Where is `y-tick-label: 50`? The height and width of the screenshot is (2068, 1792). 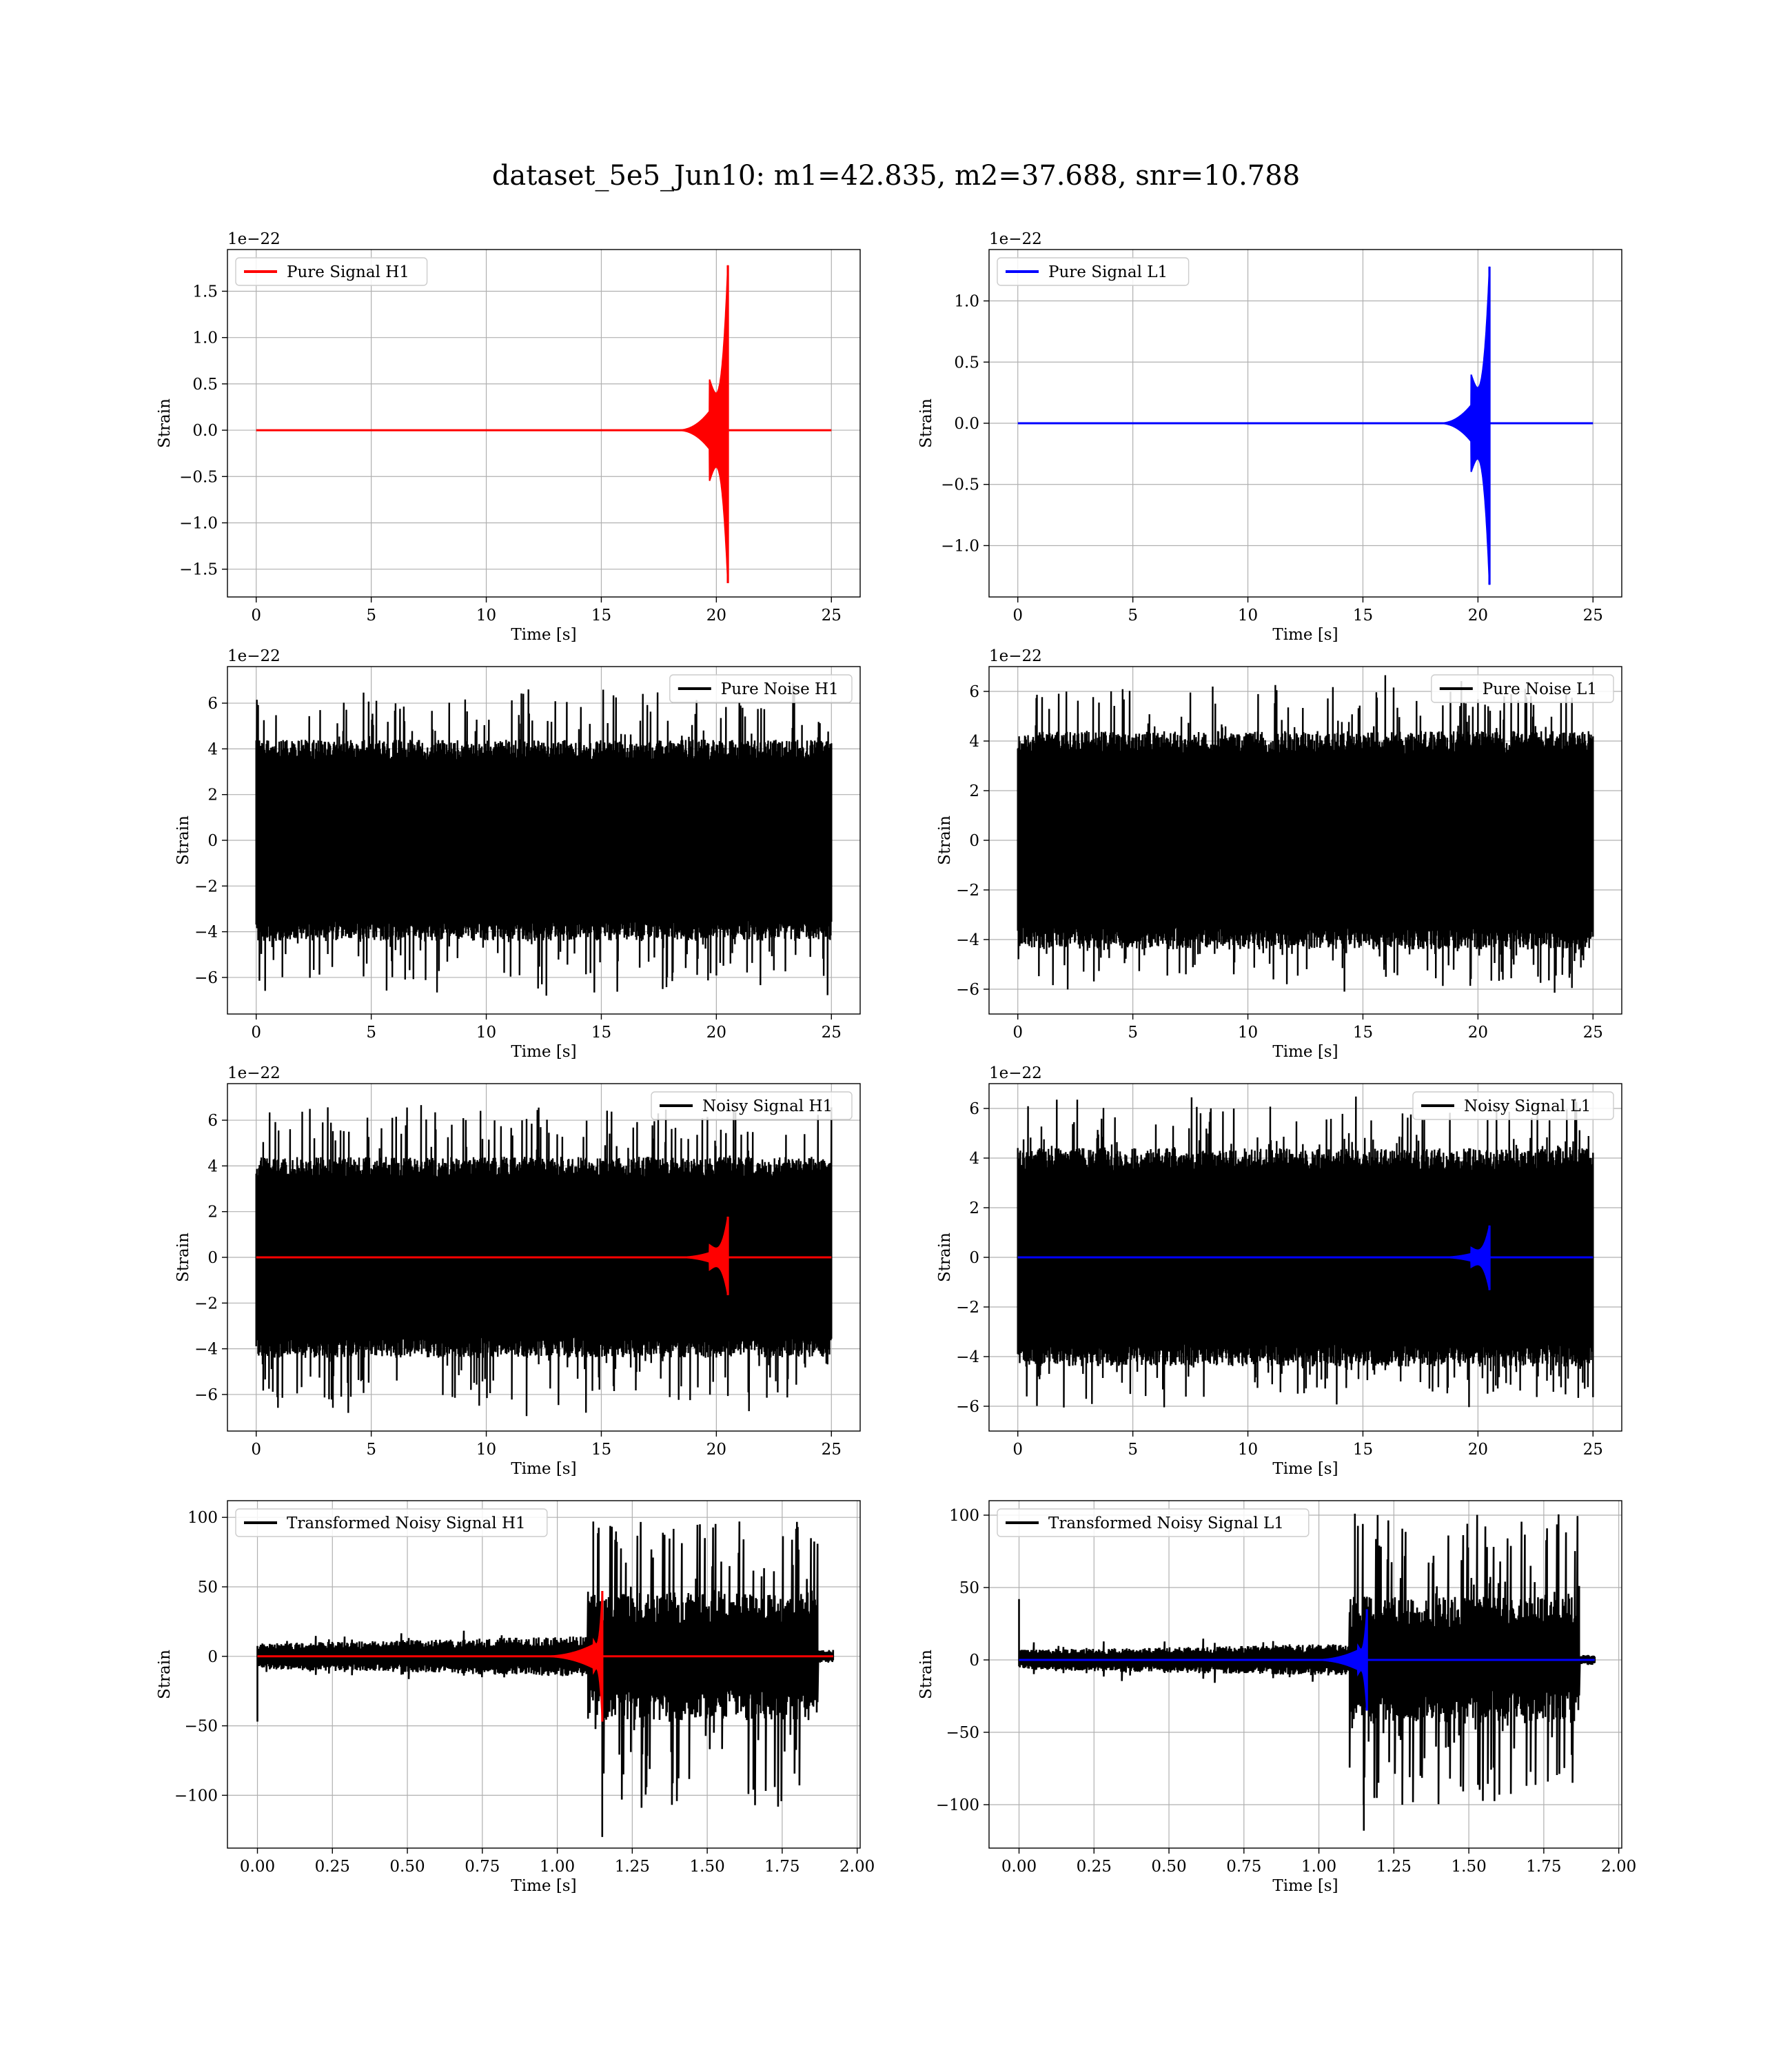 y-tick-label: 50 is located at coordinates (969, 1588).